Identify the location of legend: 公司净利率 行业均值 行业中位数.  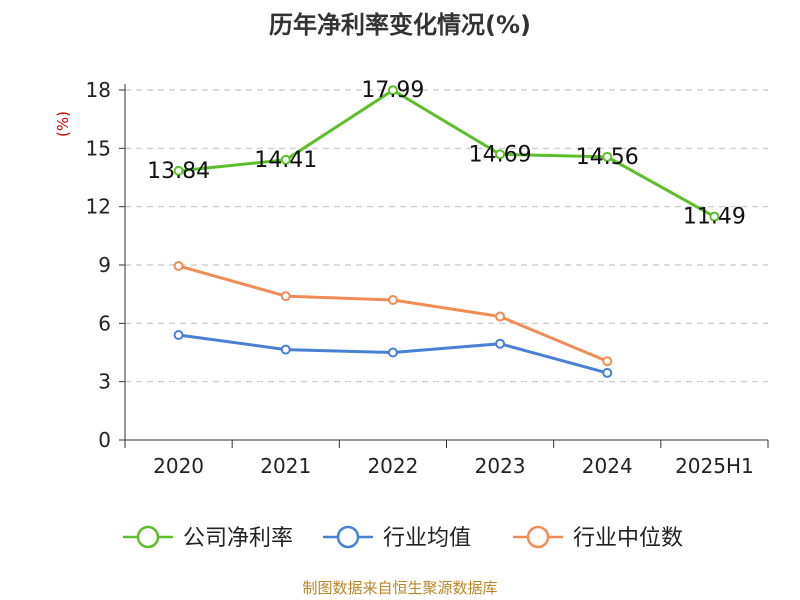
(403, 538).